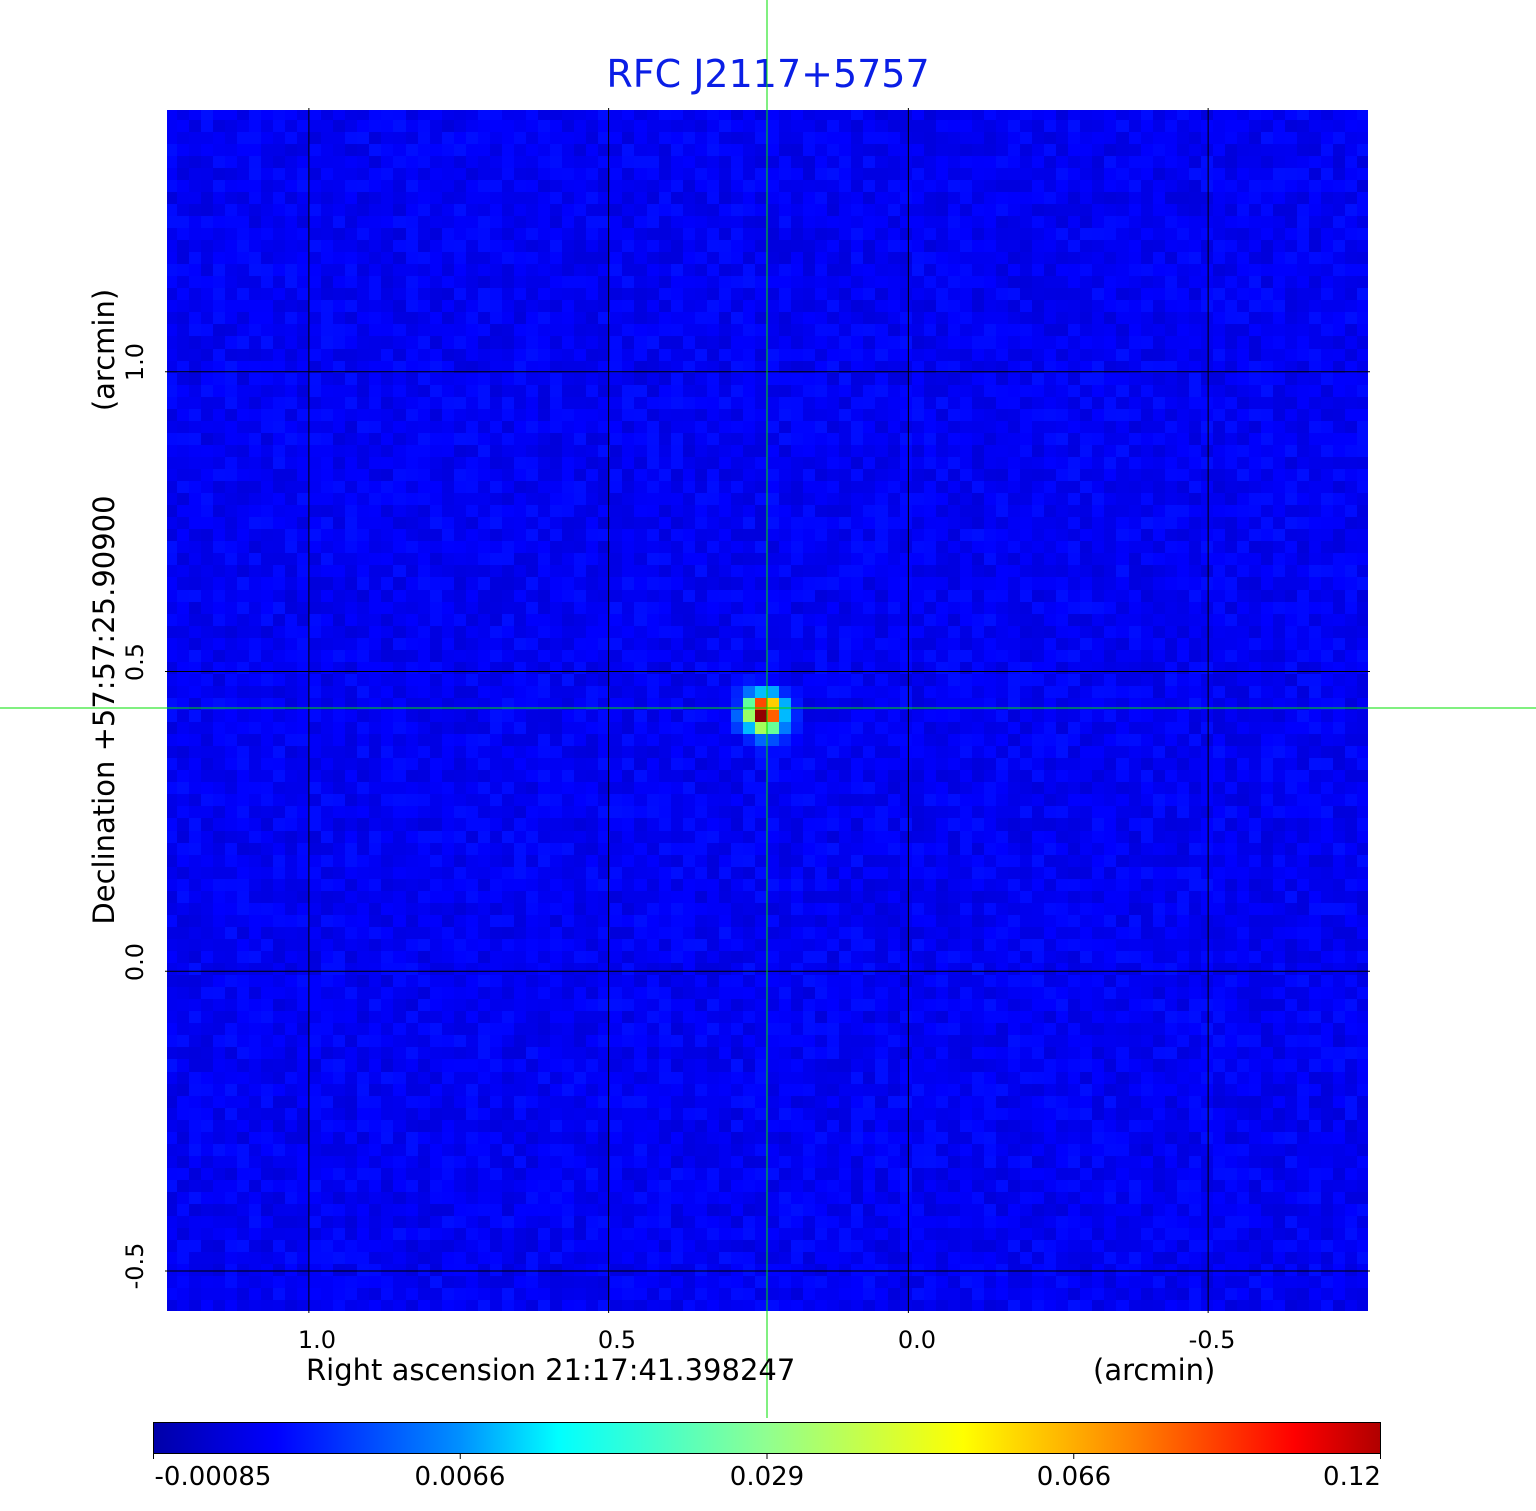 The image size is (1536, 1511). What do you see at coordinates (135, 962) in the screenshot?
I see `y-tick-label: 0.0` at bounding box center [135, 962].